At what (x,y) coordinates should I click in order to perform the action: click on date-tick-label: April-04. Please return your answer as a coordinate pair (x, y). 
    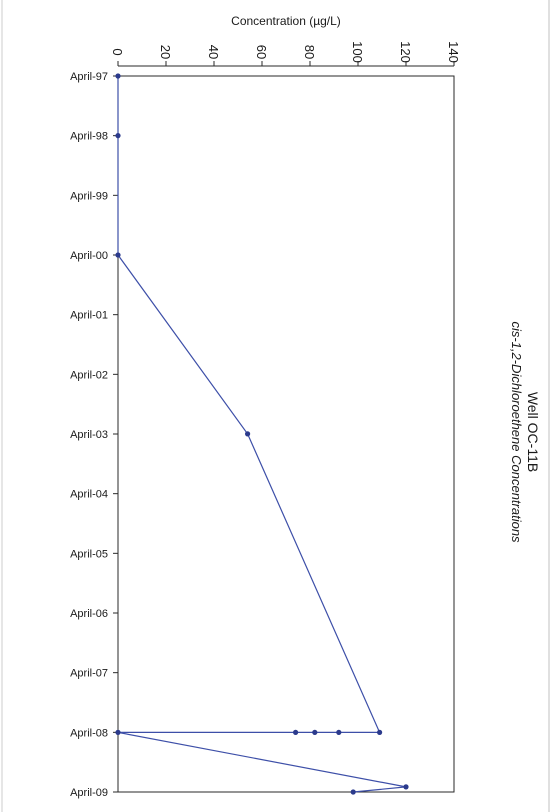
    Looking at the image, I should click on (89, 495).